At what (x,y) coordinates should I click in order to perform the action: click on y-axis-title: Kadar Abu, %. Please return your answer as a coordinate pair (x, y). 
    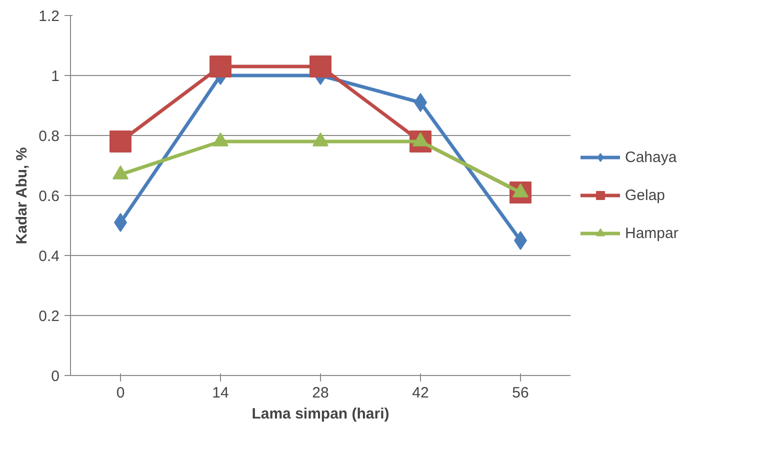
    Looking at the image, I should click on (22, 195).